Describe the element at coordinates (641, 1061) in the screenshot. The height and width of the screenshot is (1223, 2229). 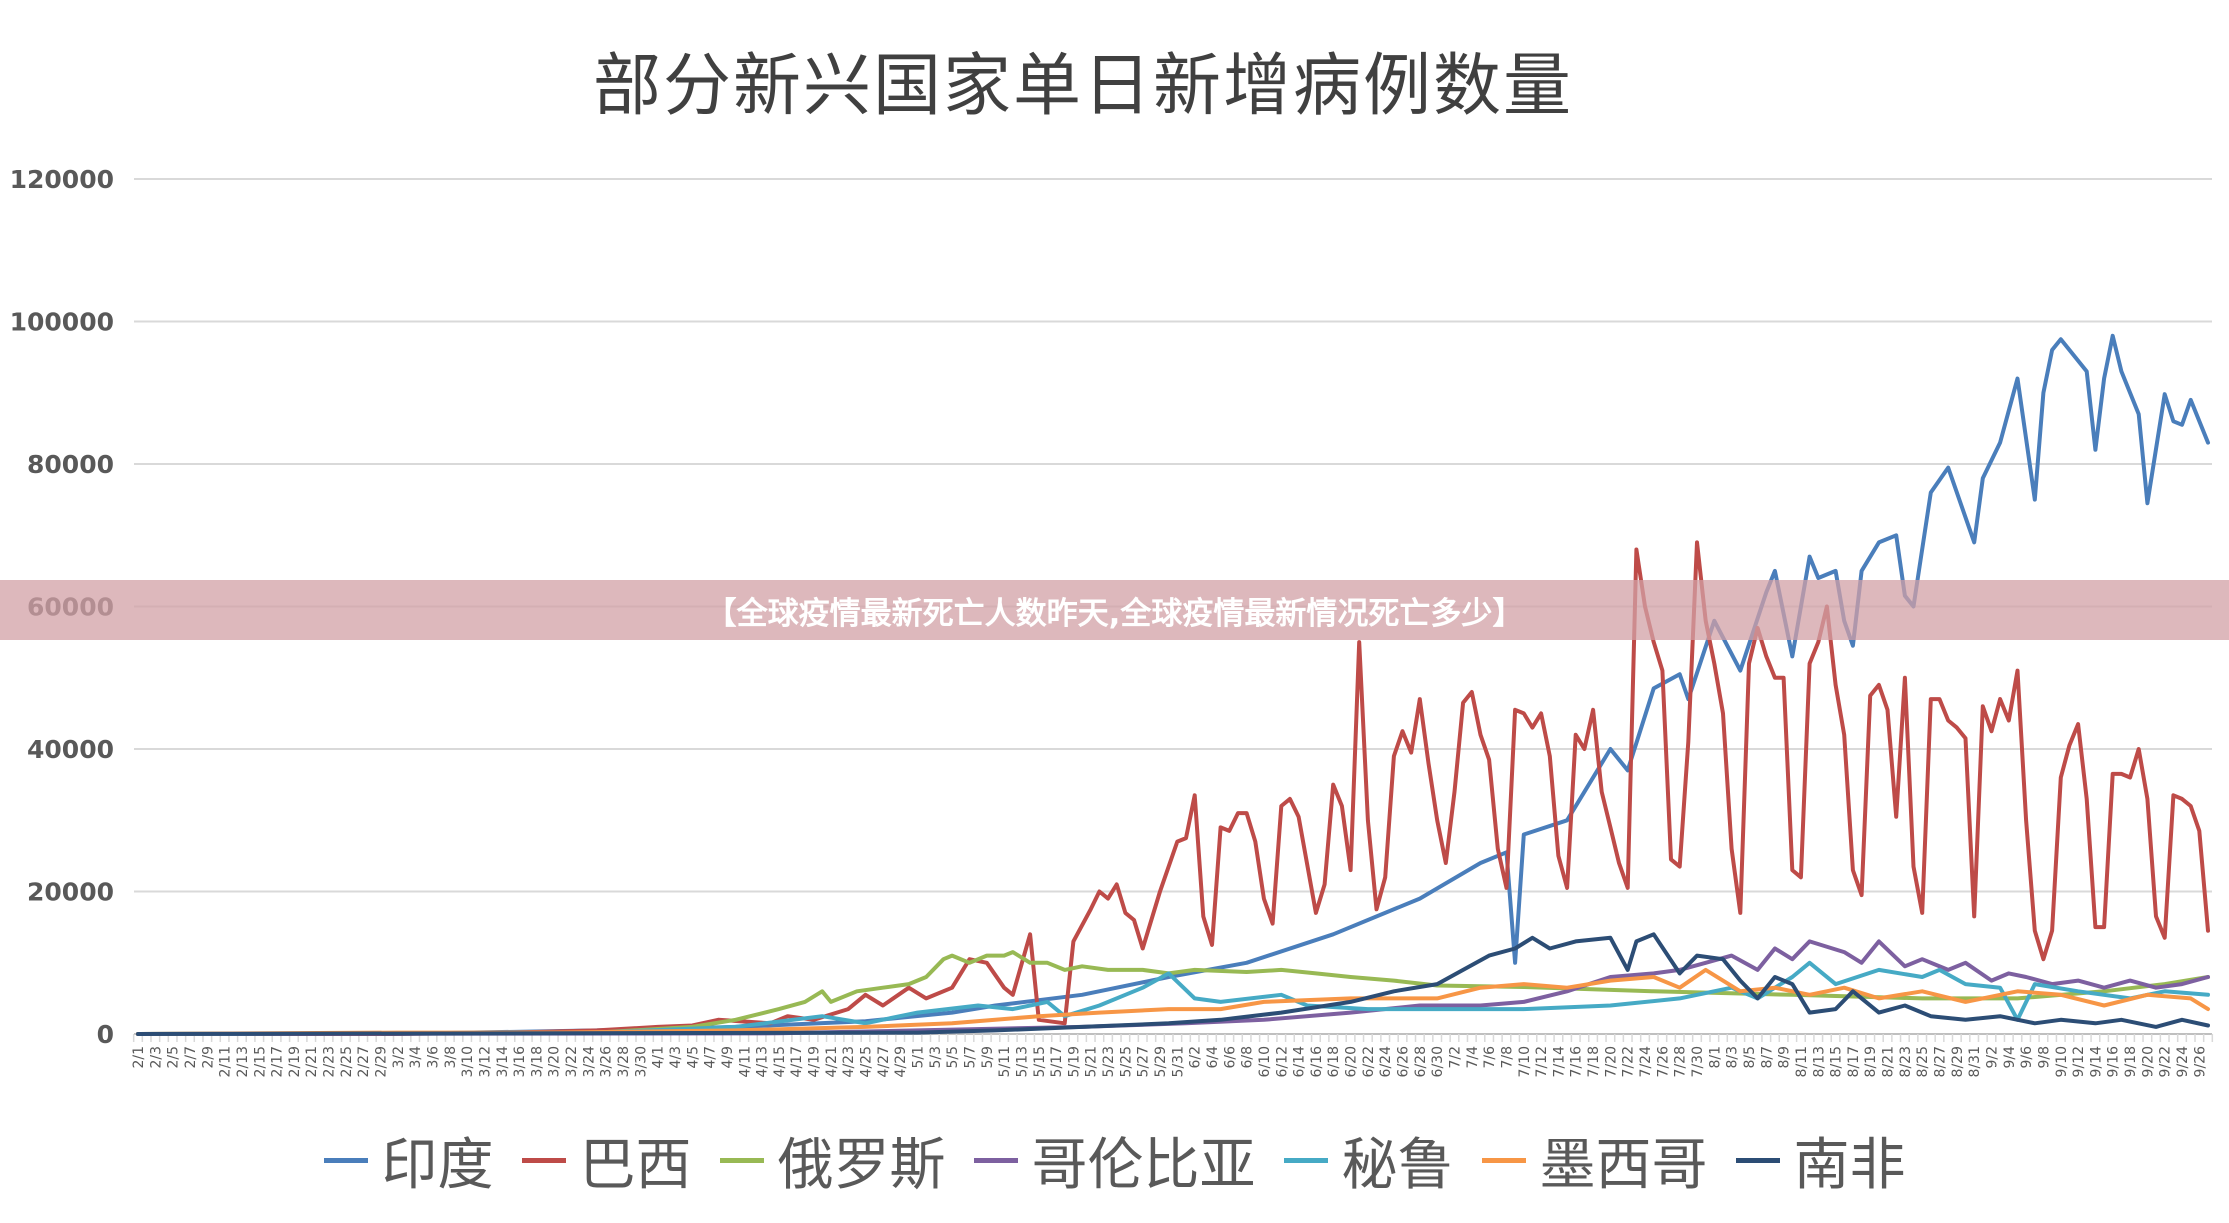
I see `x-tick-label: 3/30` at that location.